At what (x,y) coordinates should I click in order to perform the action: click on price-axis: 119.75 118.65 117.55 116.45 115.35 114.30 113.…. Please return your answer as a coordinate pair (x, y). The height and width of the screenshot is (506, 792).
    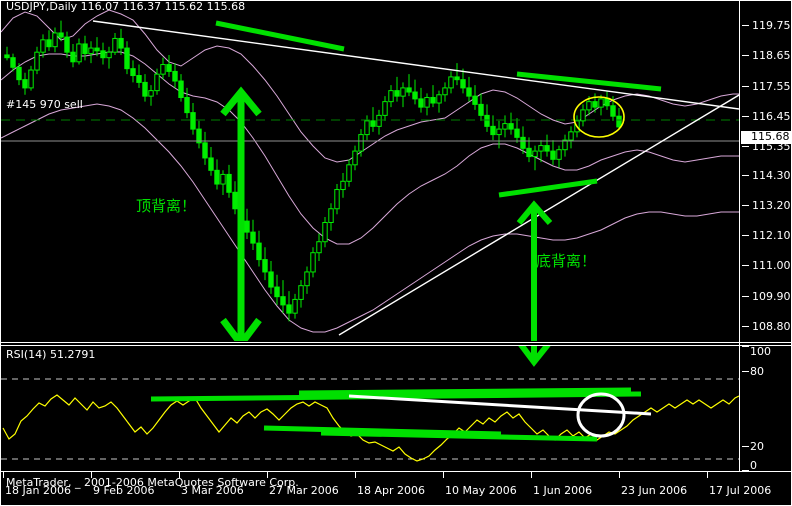
    Looking at the image, I should click on (765, 173).